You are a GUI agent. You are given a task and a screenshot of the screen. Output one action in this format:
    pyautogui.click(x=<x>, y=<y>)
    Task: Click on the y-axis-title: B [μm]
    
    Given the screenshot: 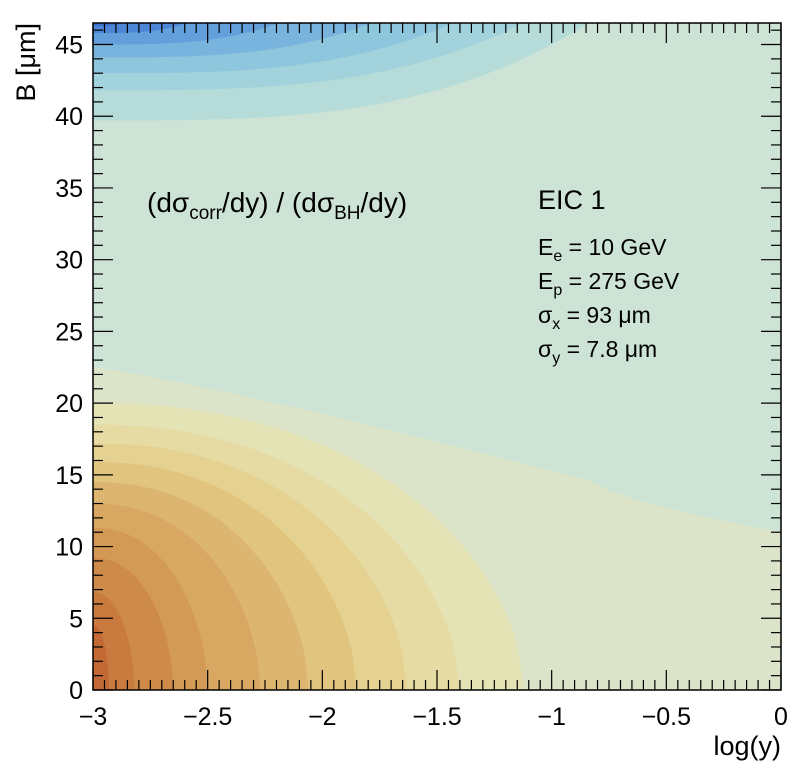 What is the action you would take?
    pyautogui.click(x=26, y=62)
    